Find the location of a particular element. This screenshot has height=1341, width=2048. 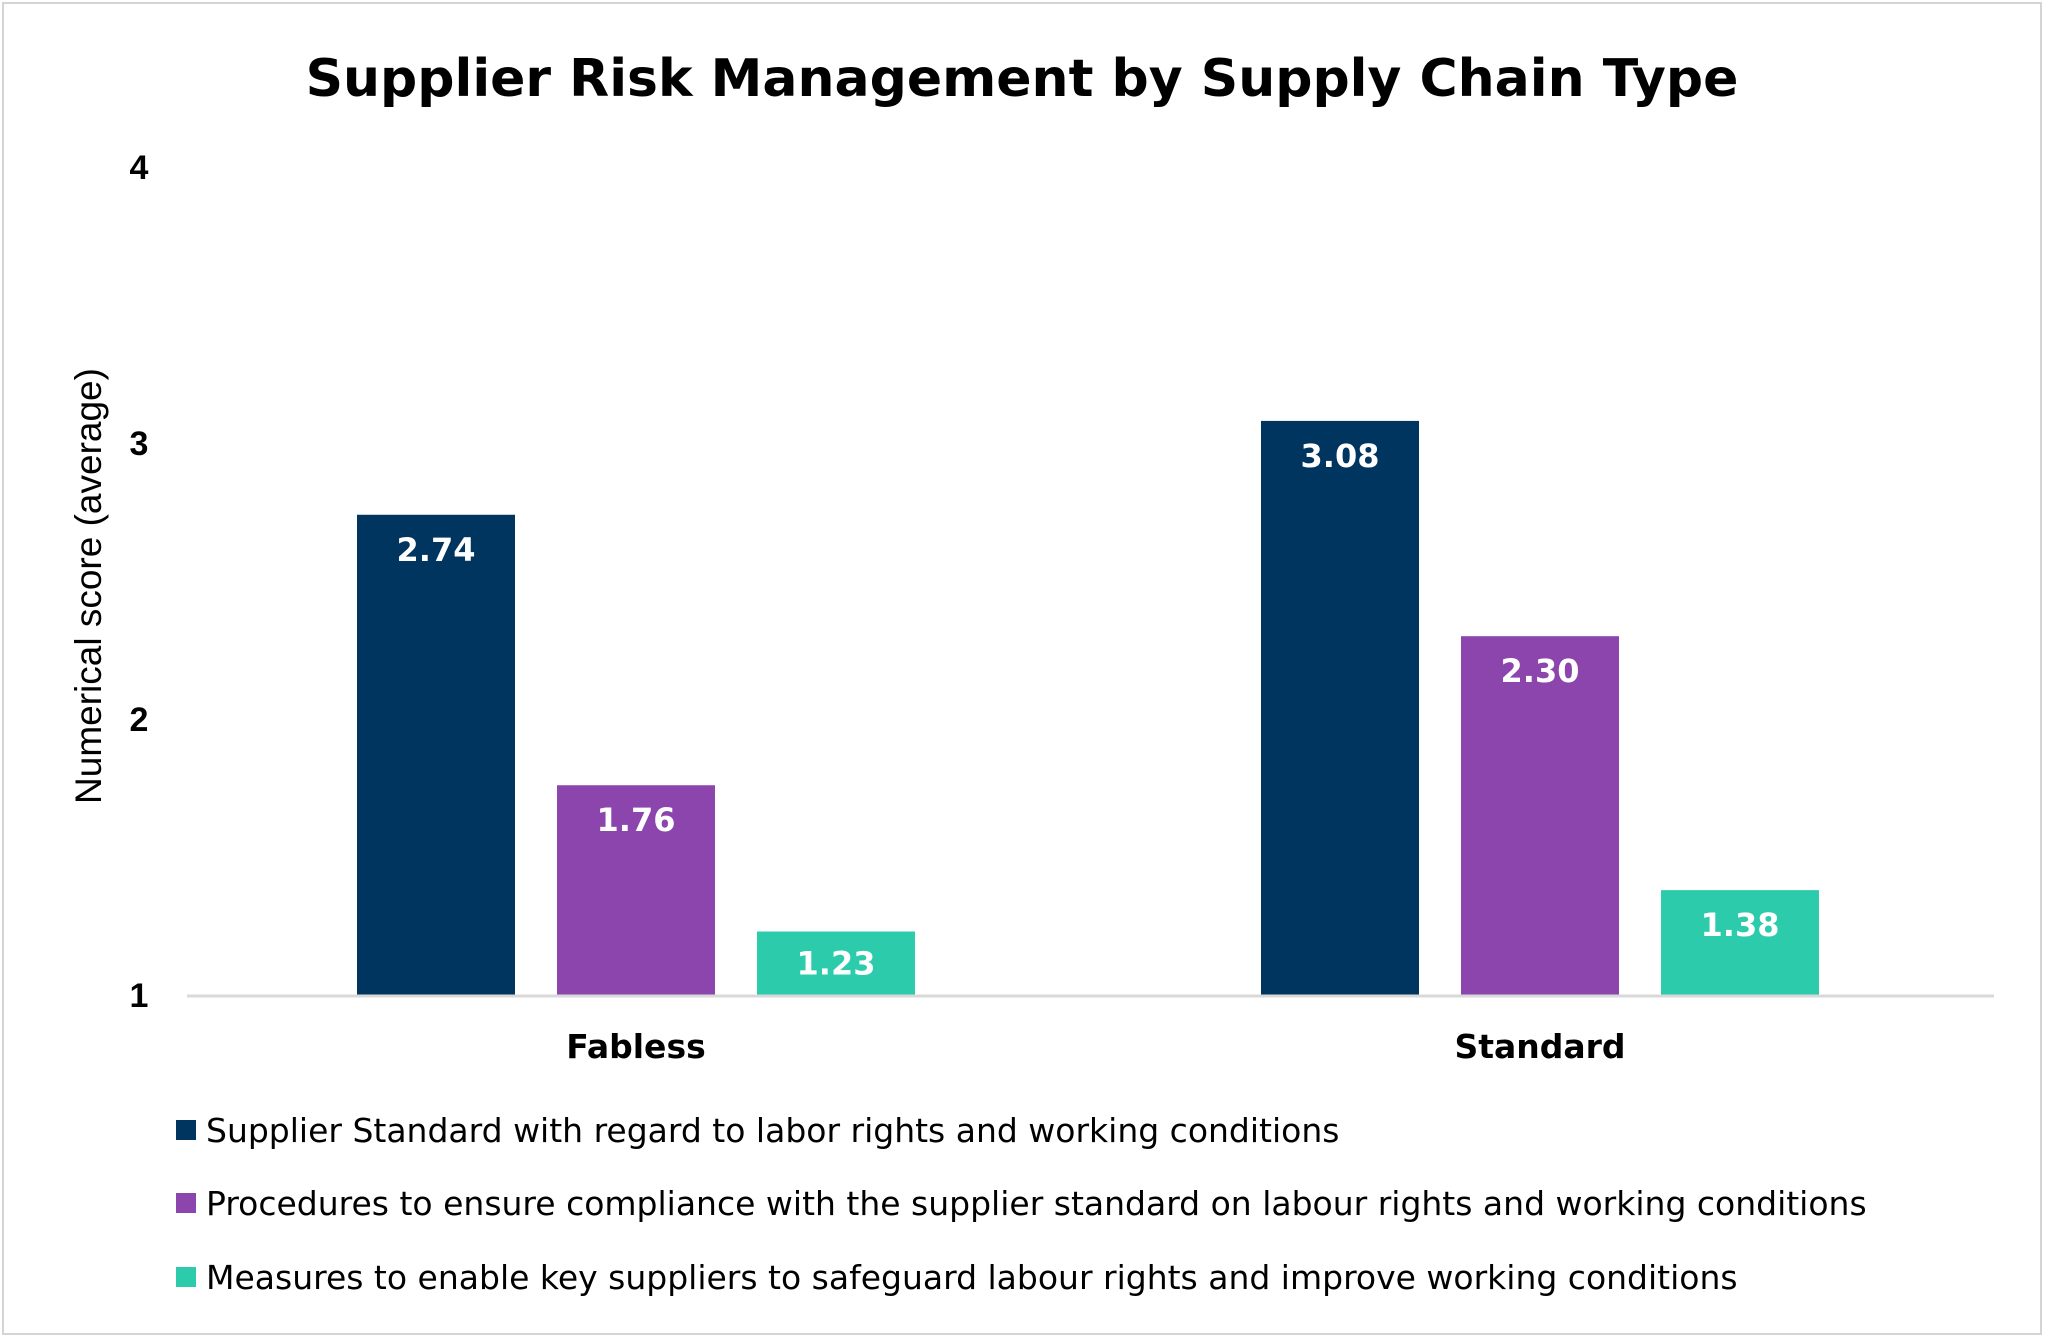

y-axis-label: Numerical score (average) is located at coordinates (88, 586).